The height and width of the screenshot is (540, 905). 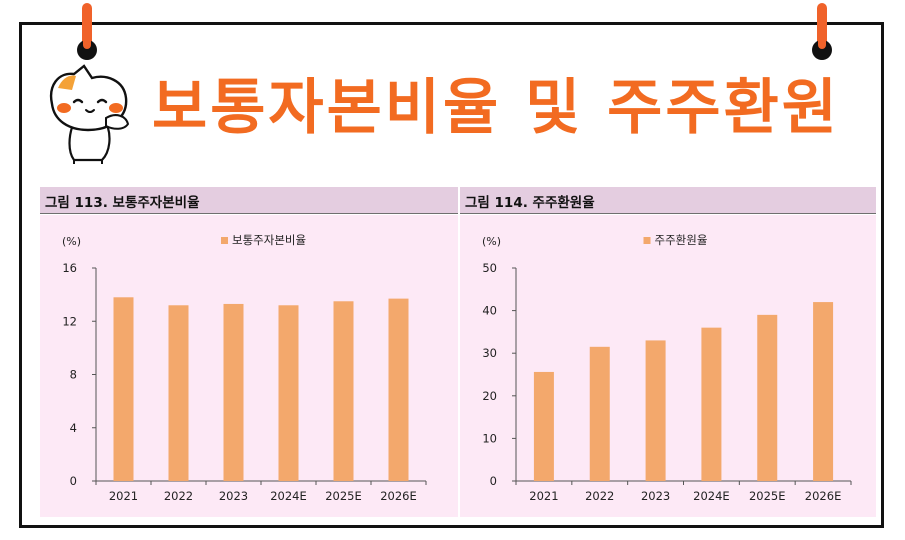 What do you see at coordinates (496, 108) in the screenshot?
I see `page-title: 보통자본비율 및 주주환원` at bounding box center [496, 108].